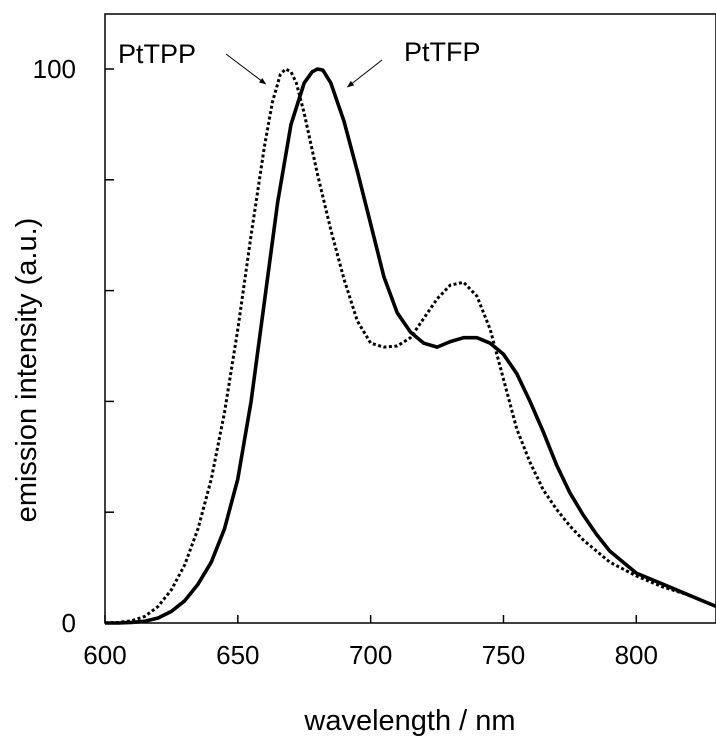  Describe the element at coordinates (299, 62) in the screenshot. I see `annotation-layer: PtTPP PtTFP` at that location.